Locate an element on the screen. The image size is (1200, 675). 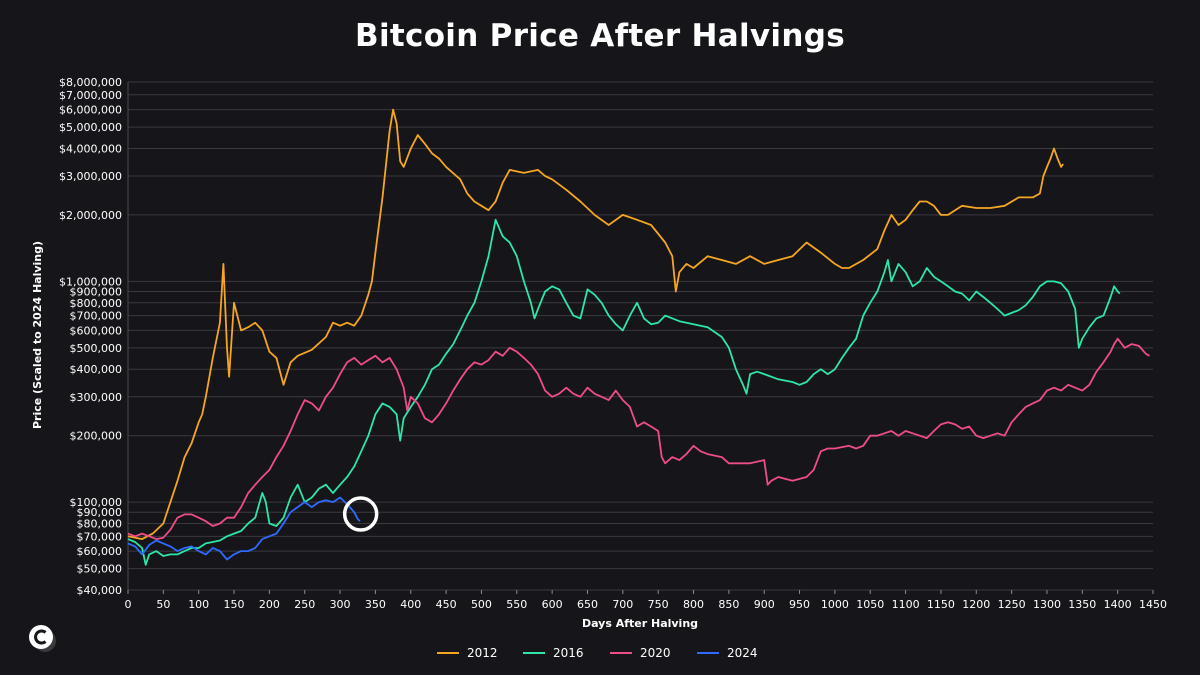
y-tick-label: $6,000,000 is located at coordinates (90, 110).